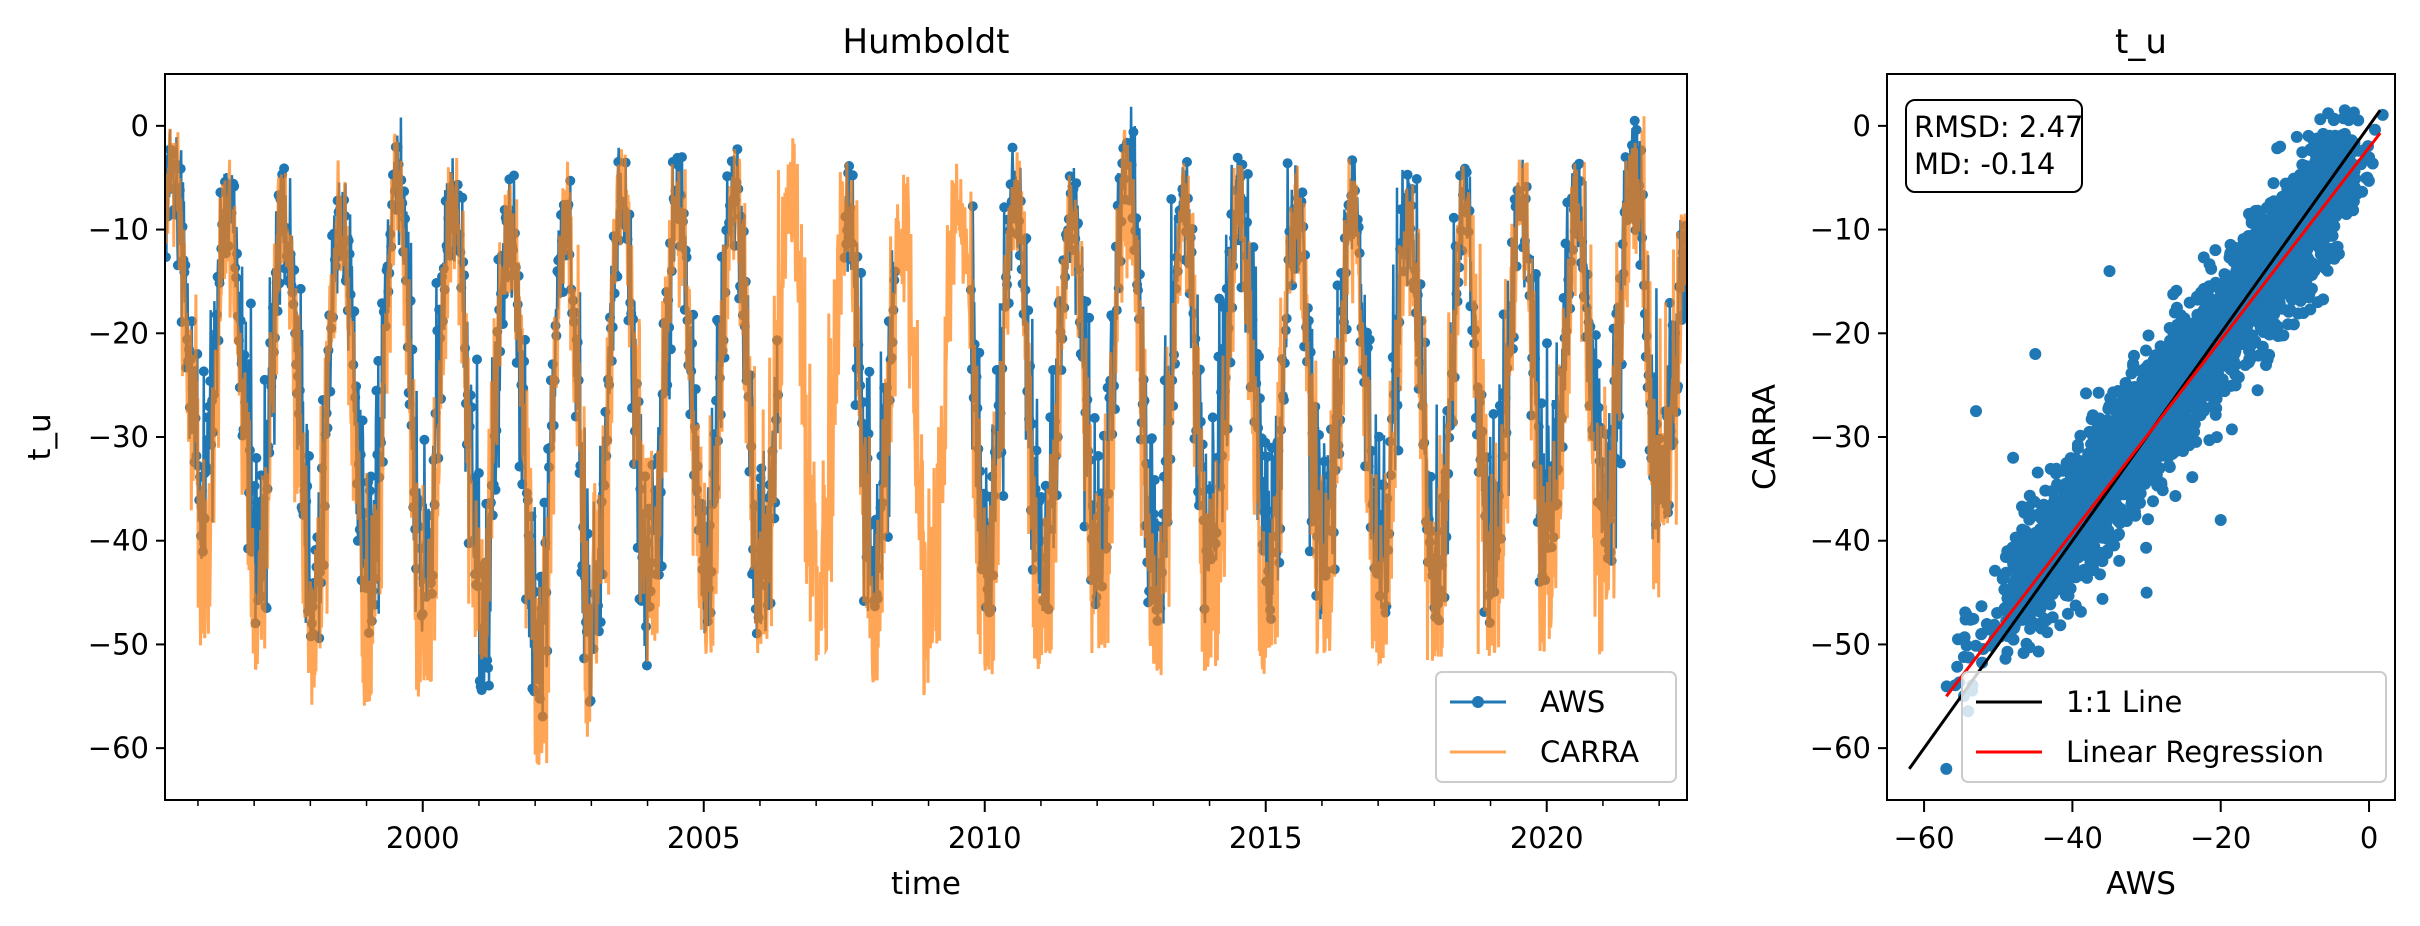  I want to click on y-tick-label: −40, so click(118, 541).